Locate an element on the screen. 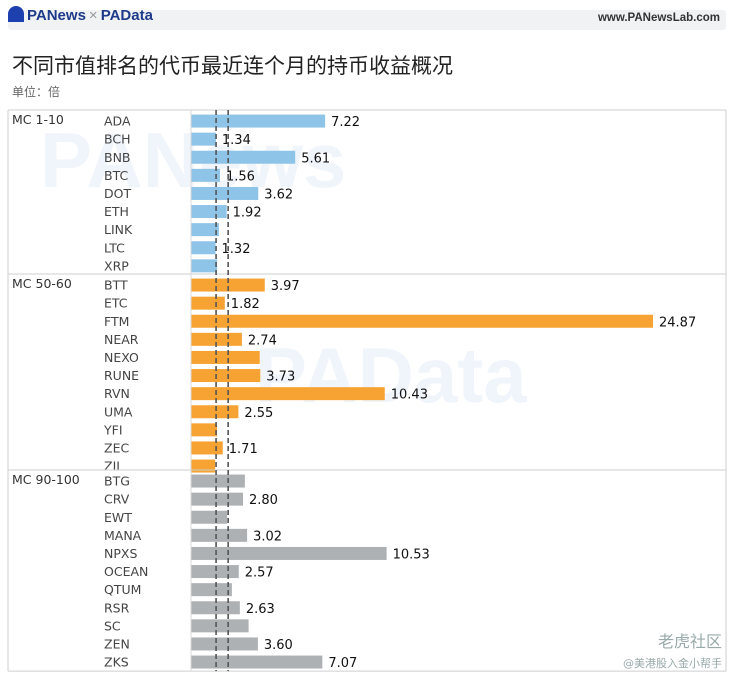  data-label: 7.07 is located at coordinates (342, 663).